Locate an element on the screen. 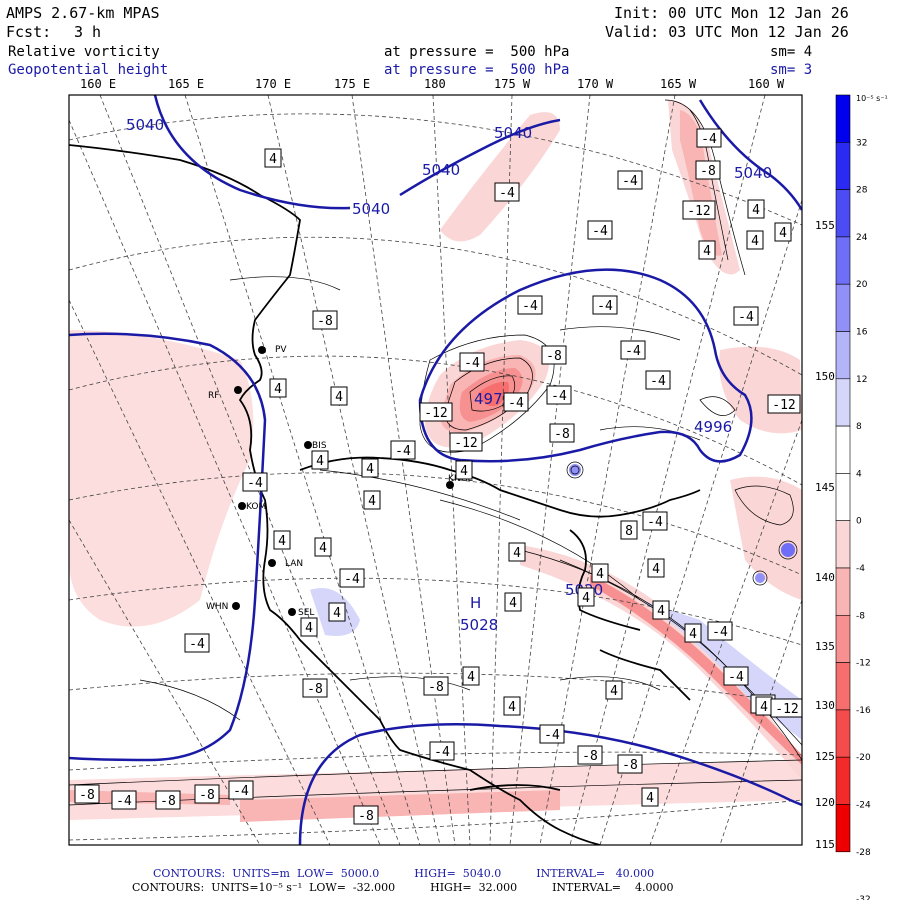 The height and width of the screenshot is (900, 900). pressure2: at pressure = 500 hPa is located at coordinates (477, 70).